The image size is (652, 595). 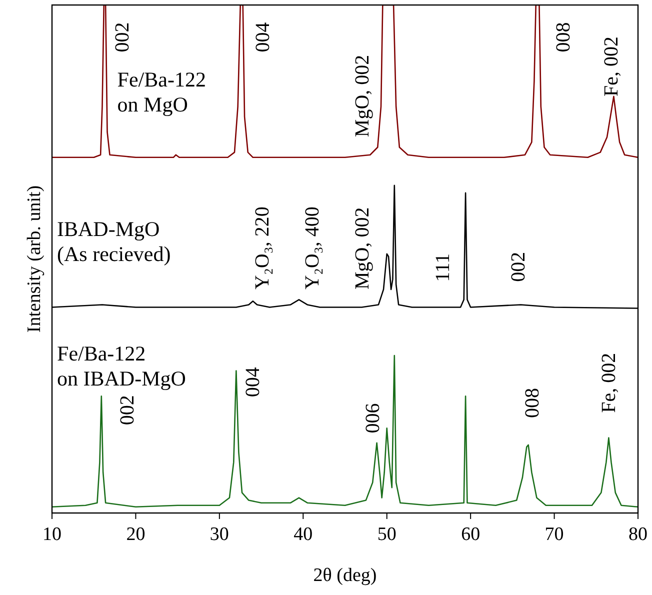 I want to click on x-tick-label: 80, so click(x=638, y=534).